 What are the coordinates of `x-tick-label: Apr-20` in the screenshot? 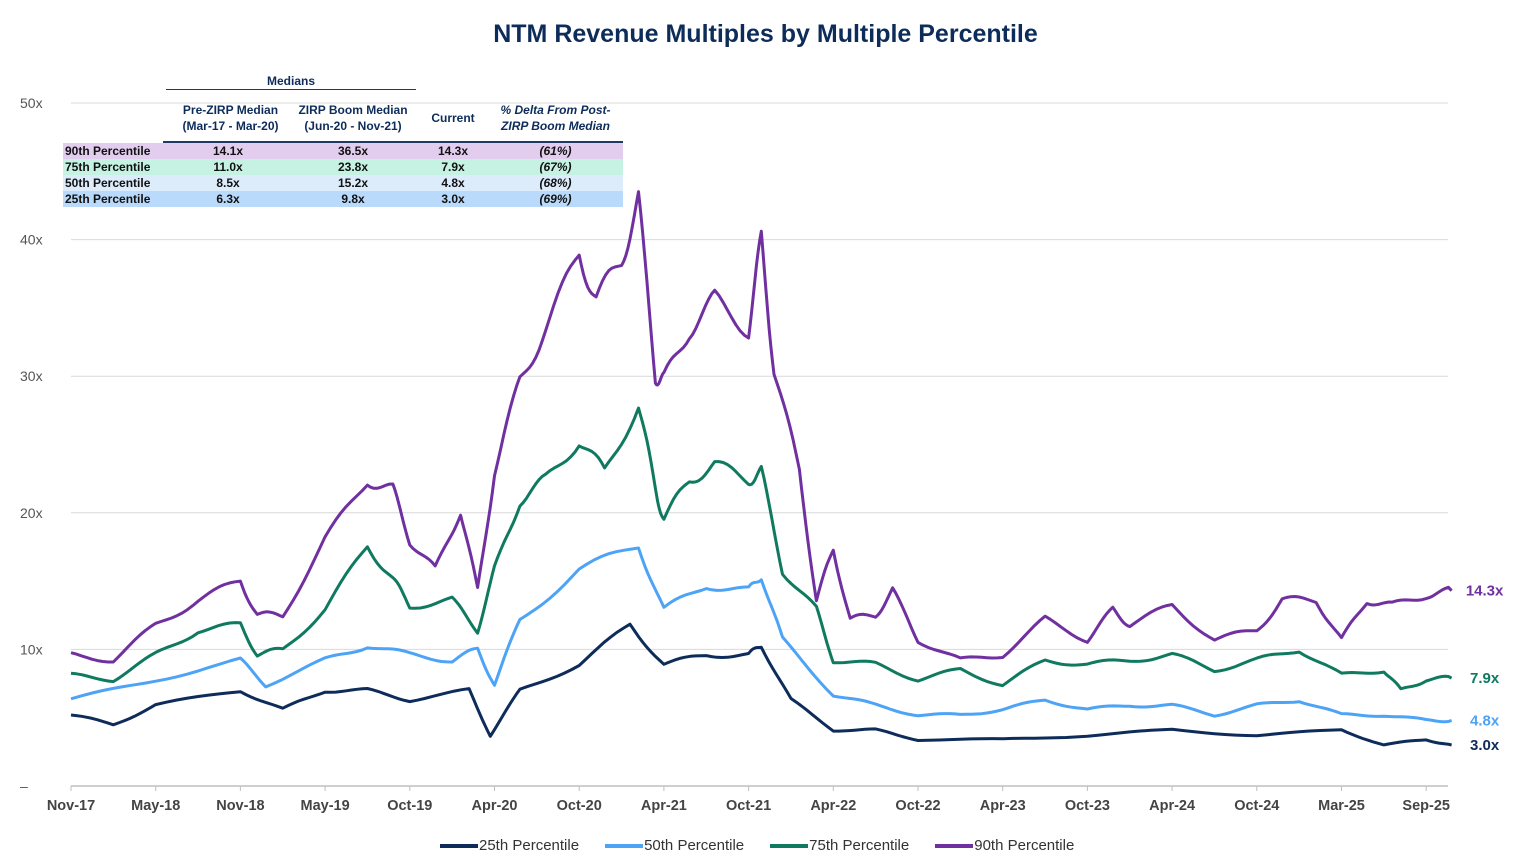 It's located at (495, 806).